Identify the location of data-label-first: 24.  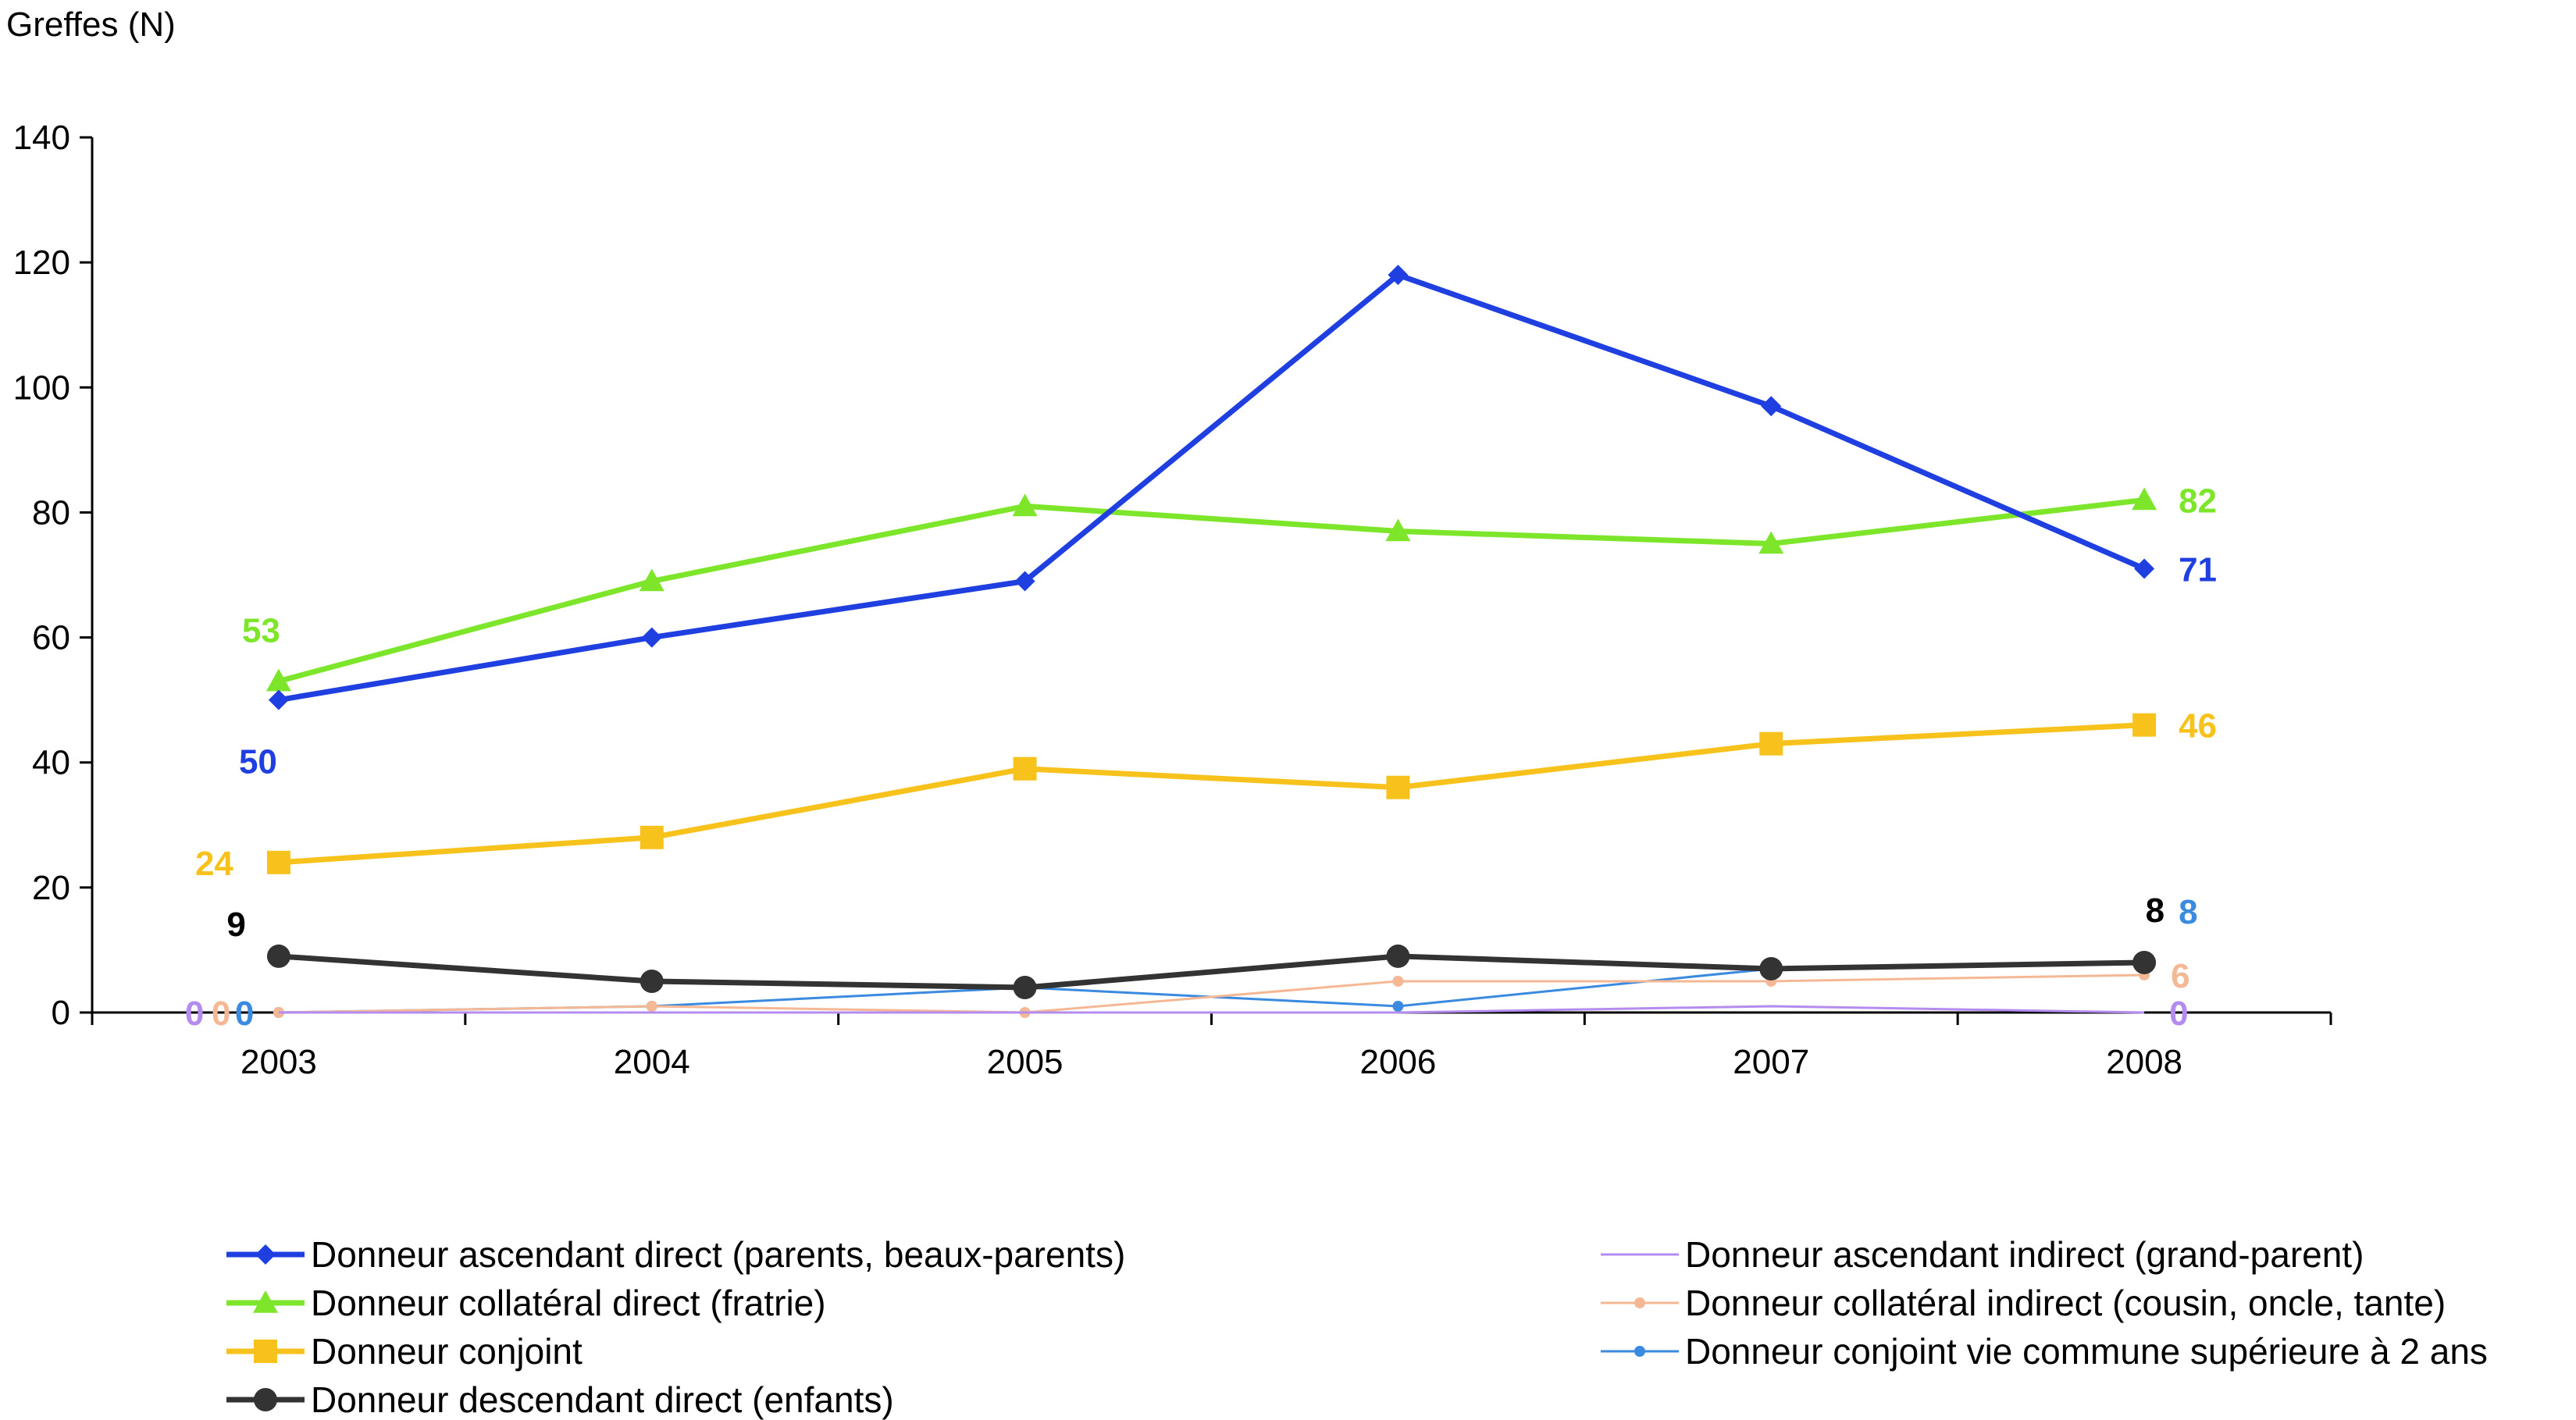
(214, 864).